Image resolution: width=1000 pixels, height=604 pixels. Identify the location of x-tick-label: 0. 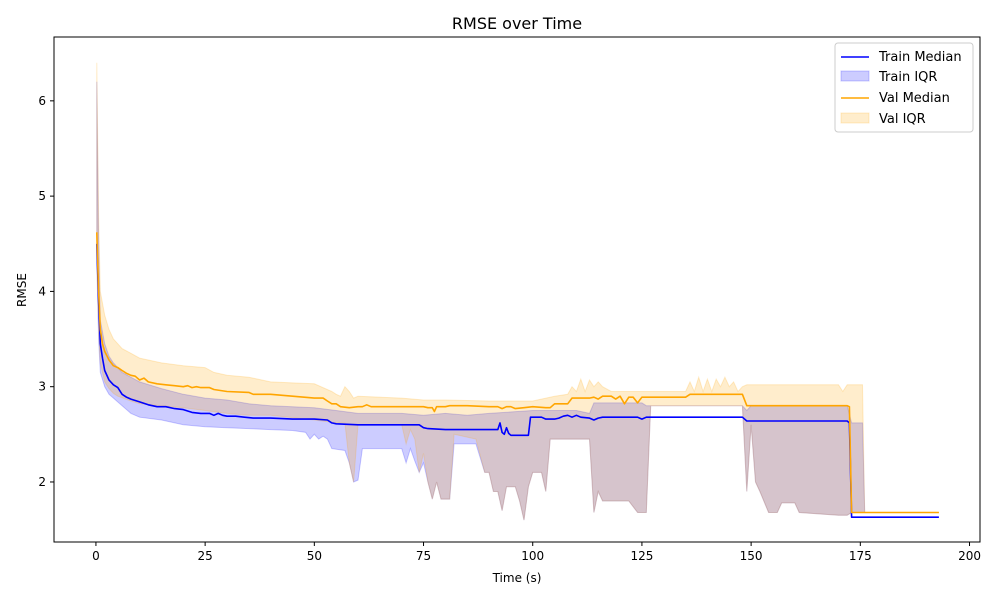
(96, 556).